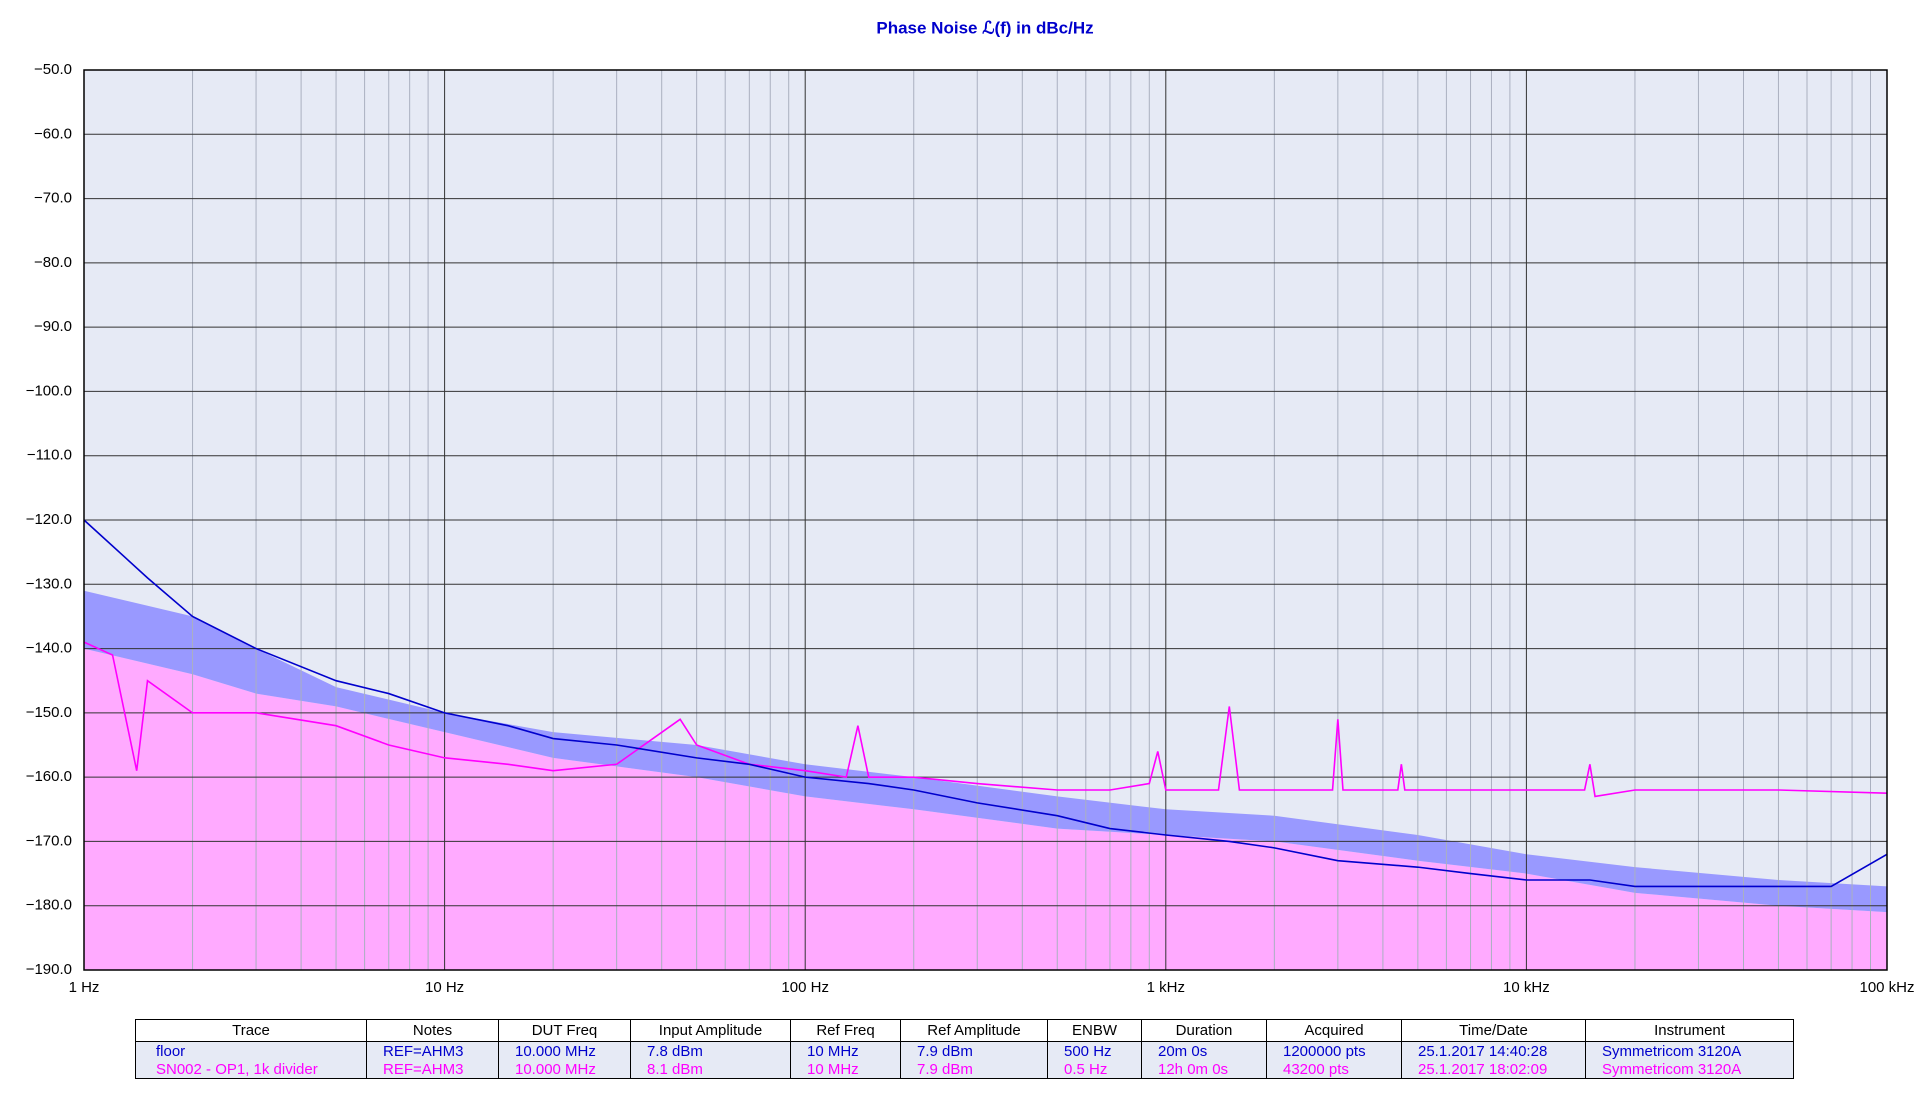 The width and height of the screenshot is (1920, 1118). Describe the element at coordinates (710, 1050) in the screenshot. I see `table-cell: 7.8 dBm` at that location.